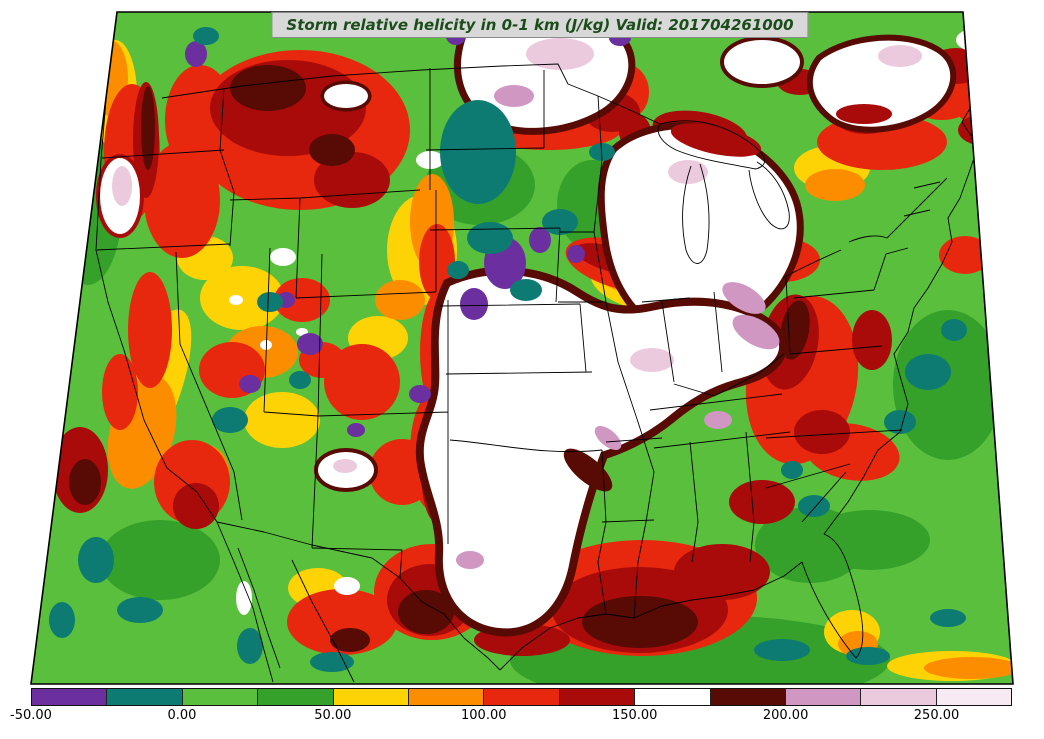 This screenshot has height=739, width=1044. What do you see at coordinates (744, 298) in the screenshot?
I see `contour-blob-plum` at bounding box center [744, 298].